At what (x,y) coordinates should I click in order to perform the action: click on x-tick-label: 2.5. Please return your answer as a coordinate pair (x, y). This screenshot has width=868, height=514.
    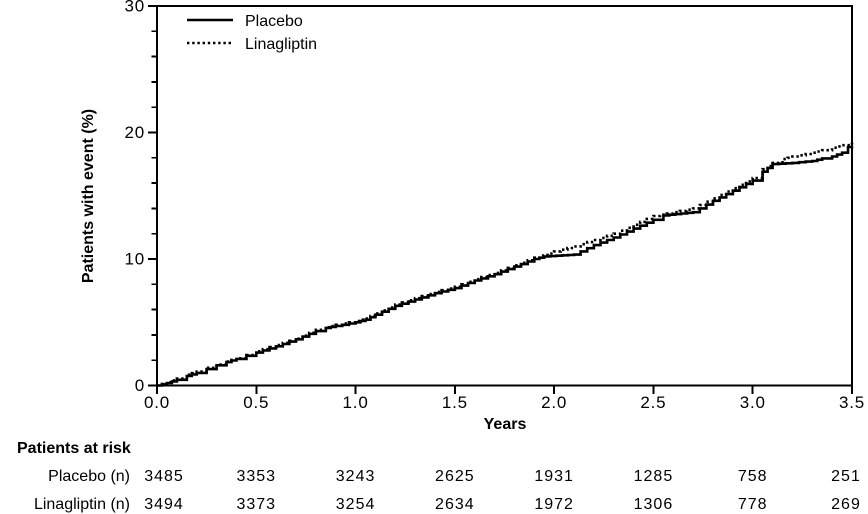
    Looking at the image, I should click on (653, 402).